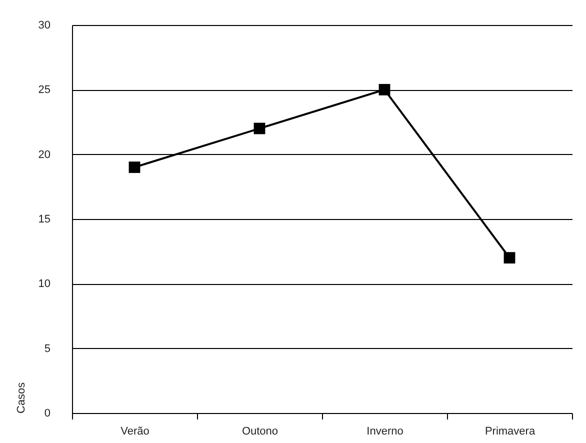 The width and height of the screenshot is (586, 443). Describe the element at coordinates (44, 284) in the screenshot. I see `y-tick-label: 10` at that location.